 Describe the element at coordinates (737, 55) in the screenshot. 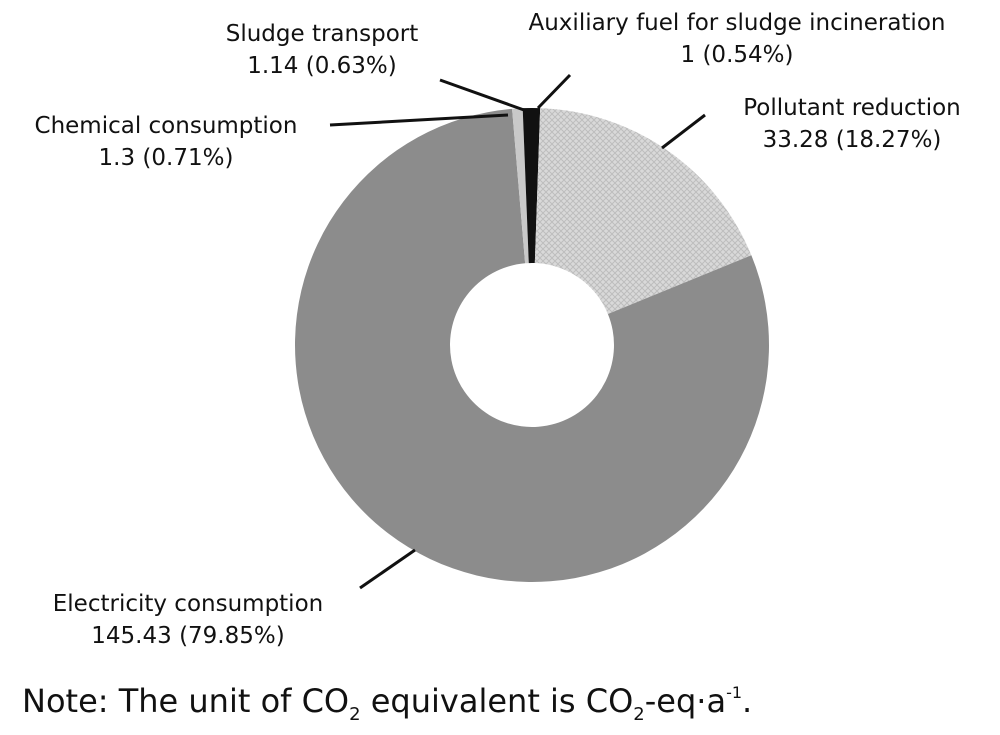

I see `value-label: 1 (0.54%)` at that location.